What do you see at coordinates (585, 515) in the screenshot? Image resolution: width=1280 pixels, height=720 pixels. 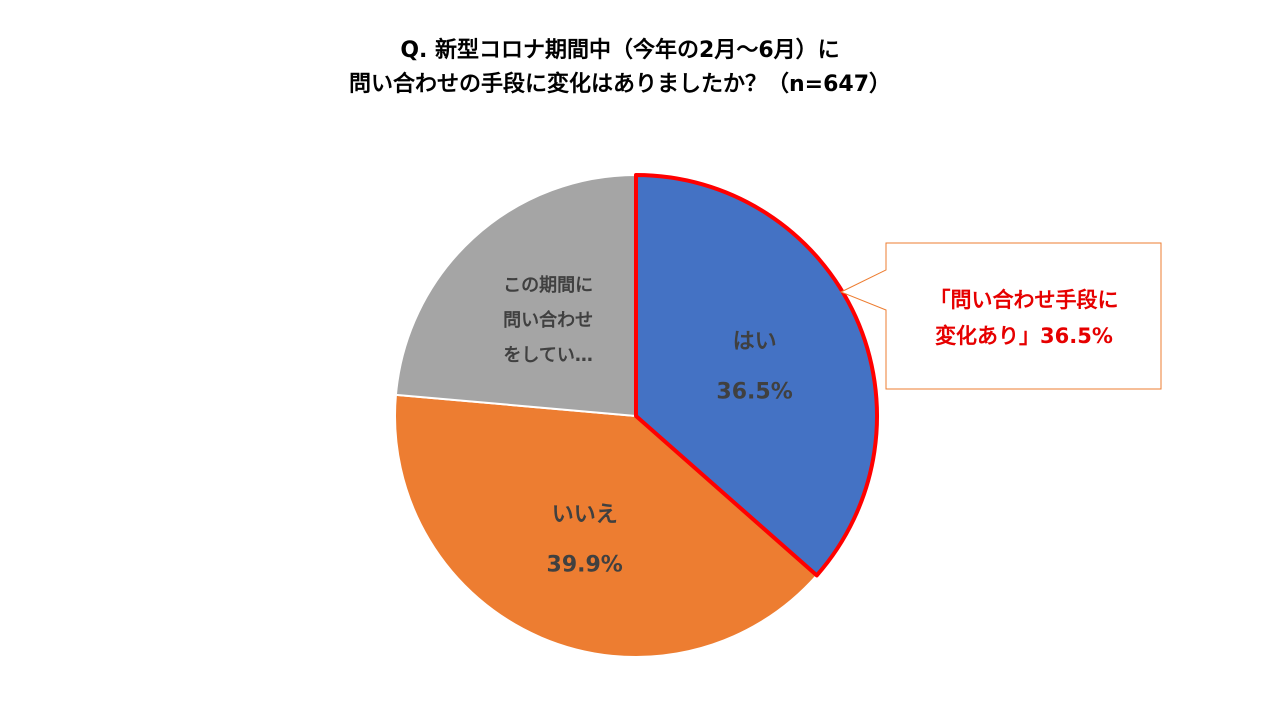 I see `slice-label-2: いいえ` at bounding box center [585, 515].